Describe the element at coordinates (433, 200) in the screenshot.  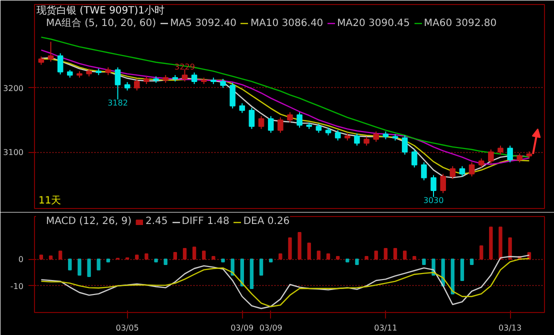
I see `annotation: 3030` at that location.